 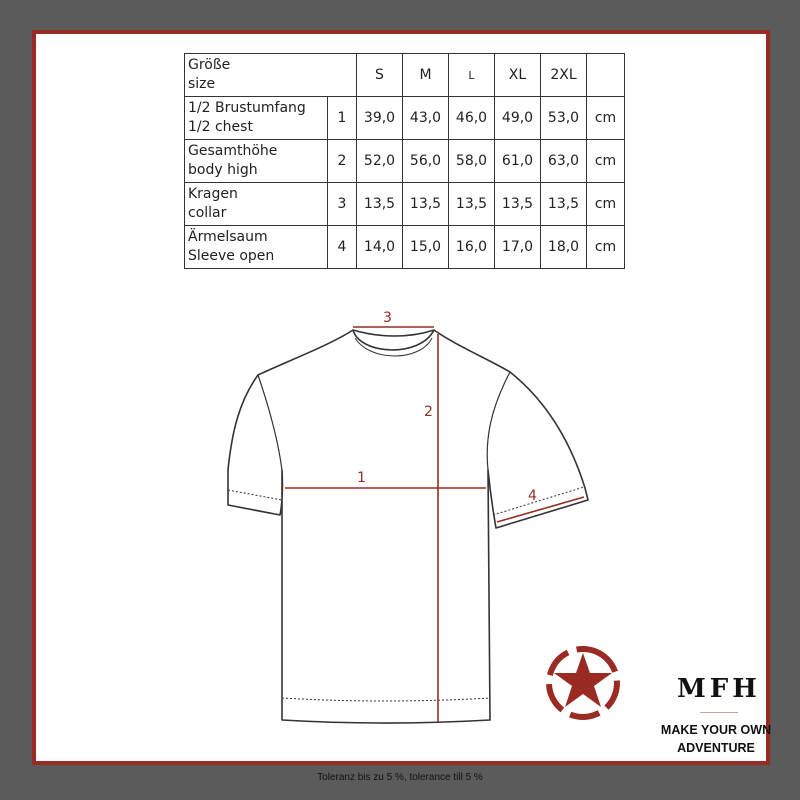 What do you see at coordinates (563, 75) in the screenshot?
I see `size-2xl: 2XL` at bounding box center [563, 75].